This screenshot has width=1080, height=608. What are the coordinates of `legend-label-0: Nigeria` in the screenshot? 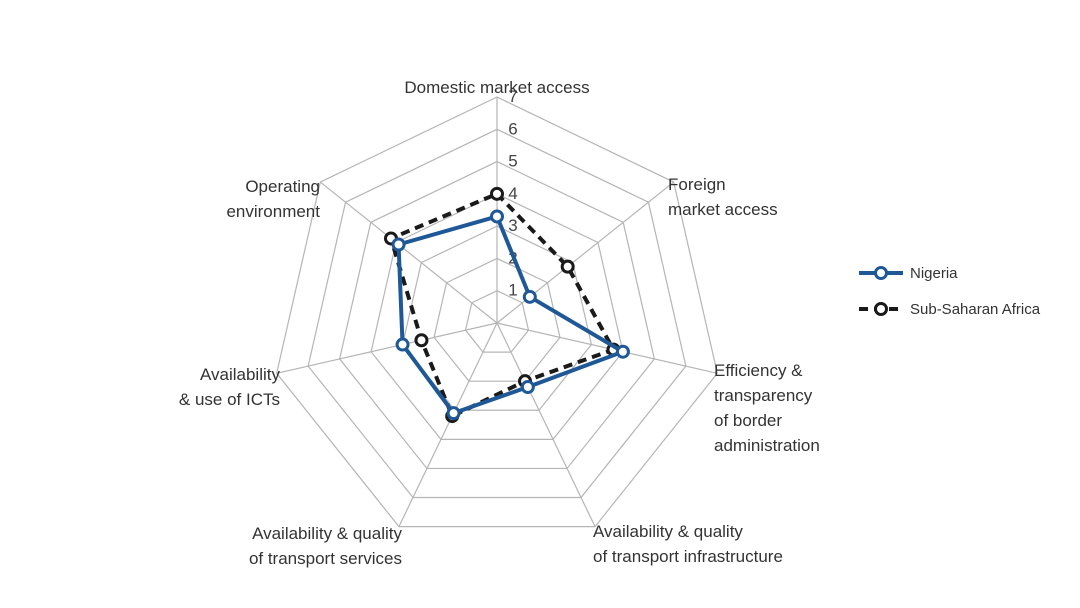 It's located at (934, 273).